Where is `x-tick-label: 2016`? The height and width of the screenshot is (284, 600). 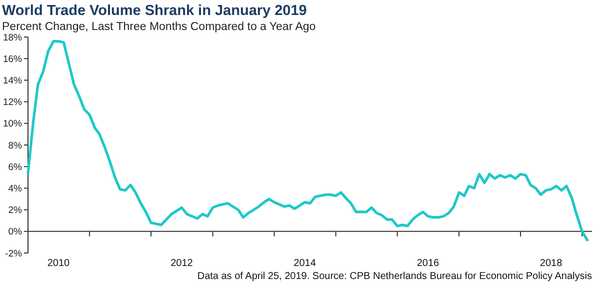
x-tick-label: 2016 is located at coordinates (428, 263).